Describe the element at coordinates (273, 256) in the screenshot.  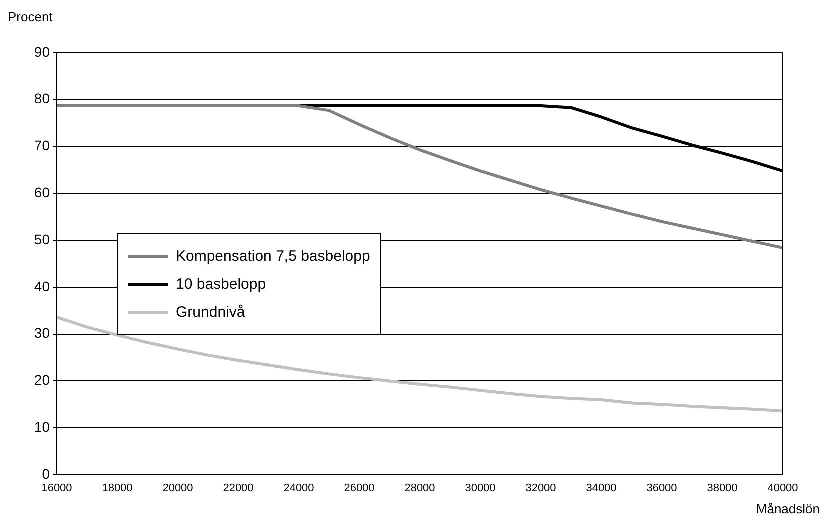
I see `legend-label: Kompensation 7,5 basbelopp` at that location.